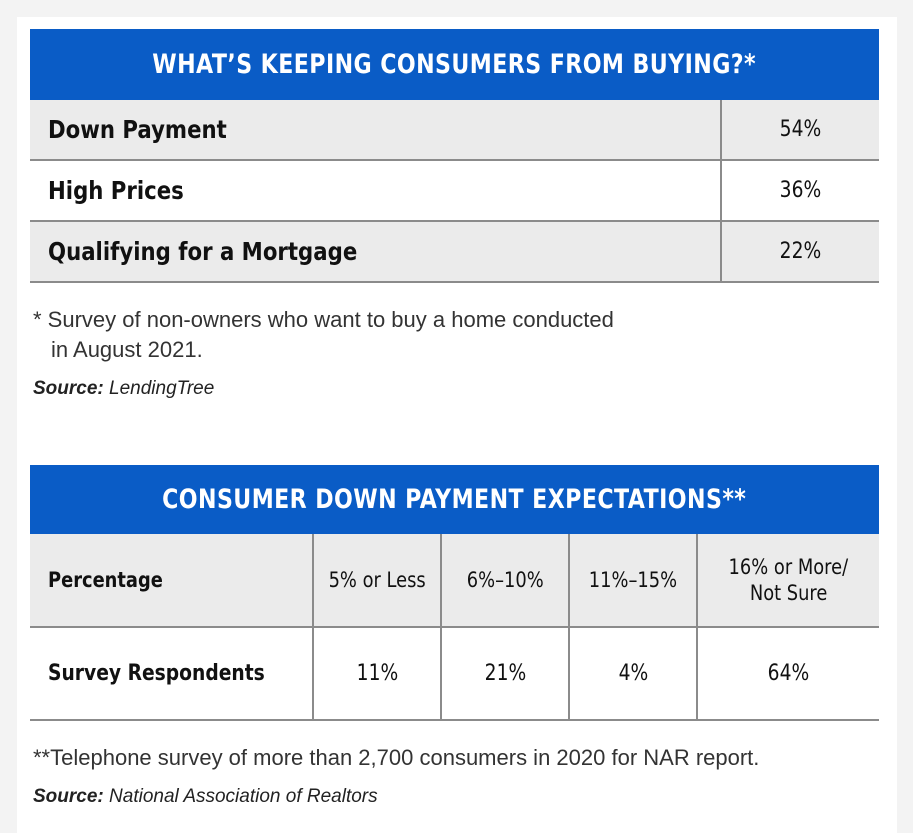 The image size is (913, 833). I want to click on table1-footnote-line2: in August 2021., so click(127, 349).